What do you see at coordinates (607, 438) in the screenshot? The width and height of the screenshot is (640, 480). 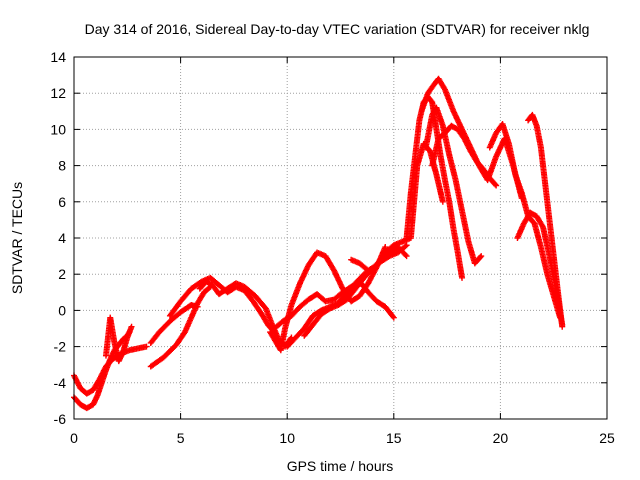 I see `x-tick-label: 25` at bounding box center [607, 438].